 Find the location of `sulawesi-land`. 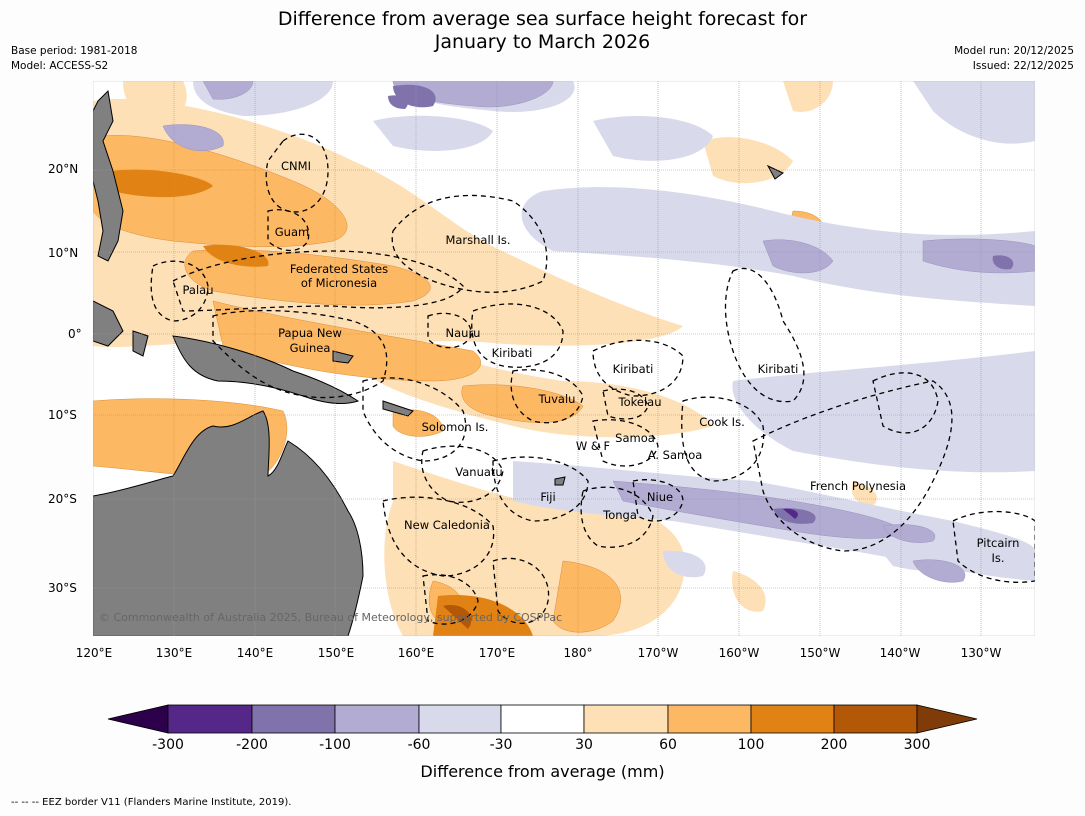

sulawesi-land is located at coordinates (140, 343).